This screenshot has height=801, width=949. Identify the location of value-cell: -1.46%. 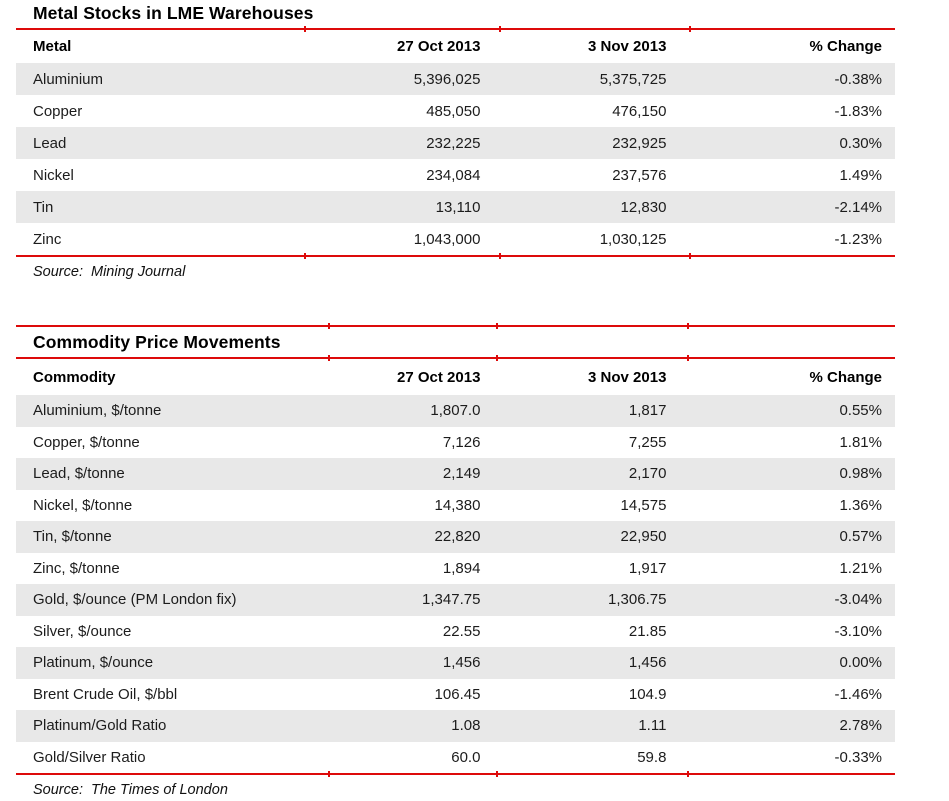
(858, 694).